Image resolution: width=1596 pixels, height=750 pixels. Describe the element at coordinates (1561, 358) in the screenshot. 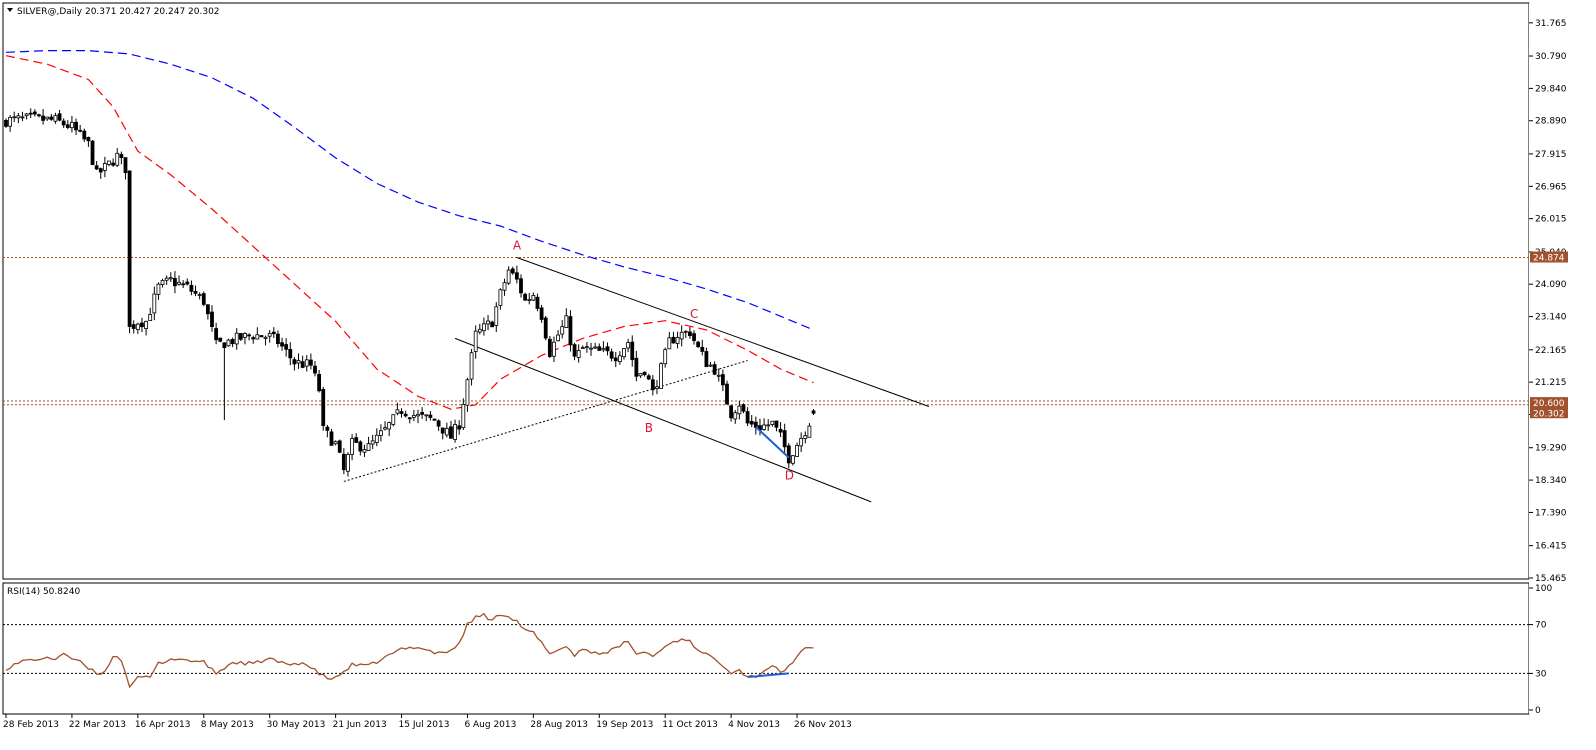

I see `price-axis-area` at that location.